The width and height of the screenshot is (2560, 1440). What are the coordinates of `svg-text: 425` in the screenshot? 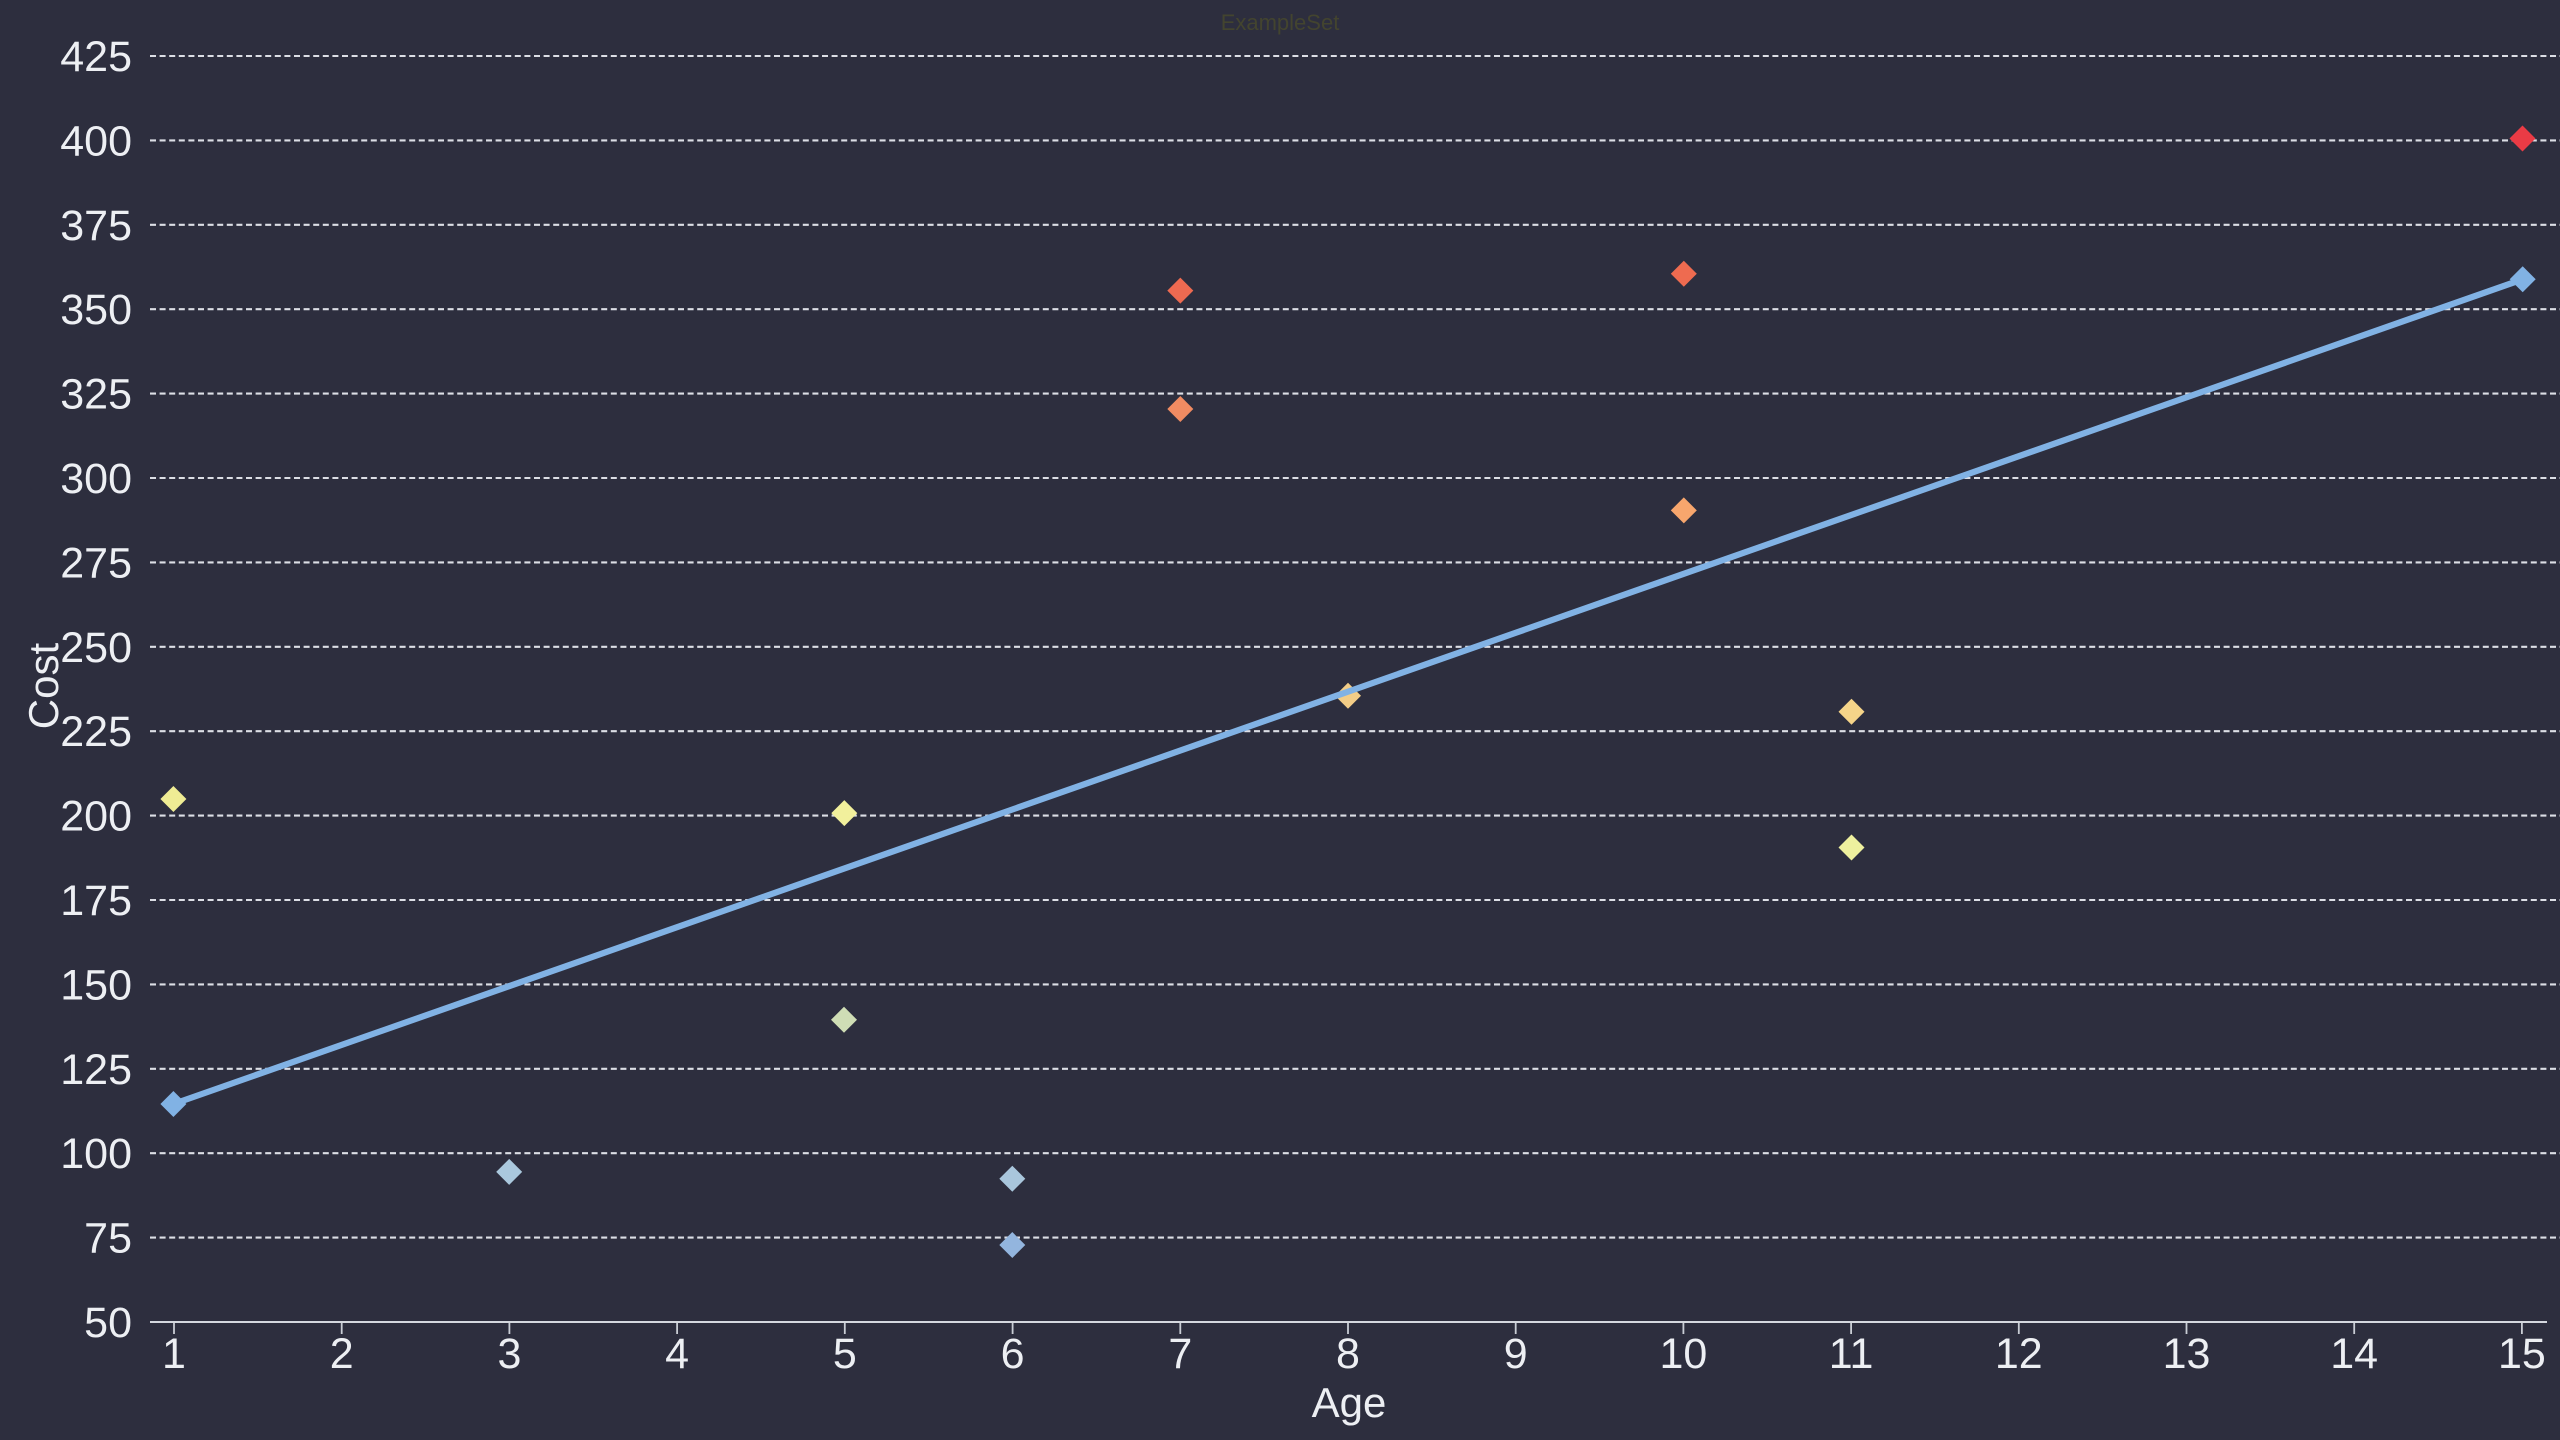 It's located at (96, 57).